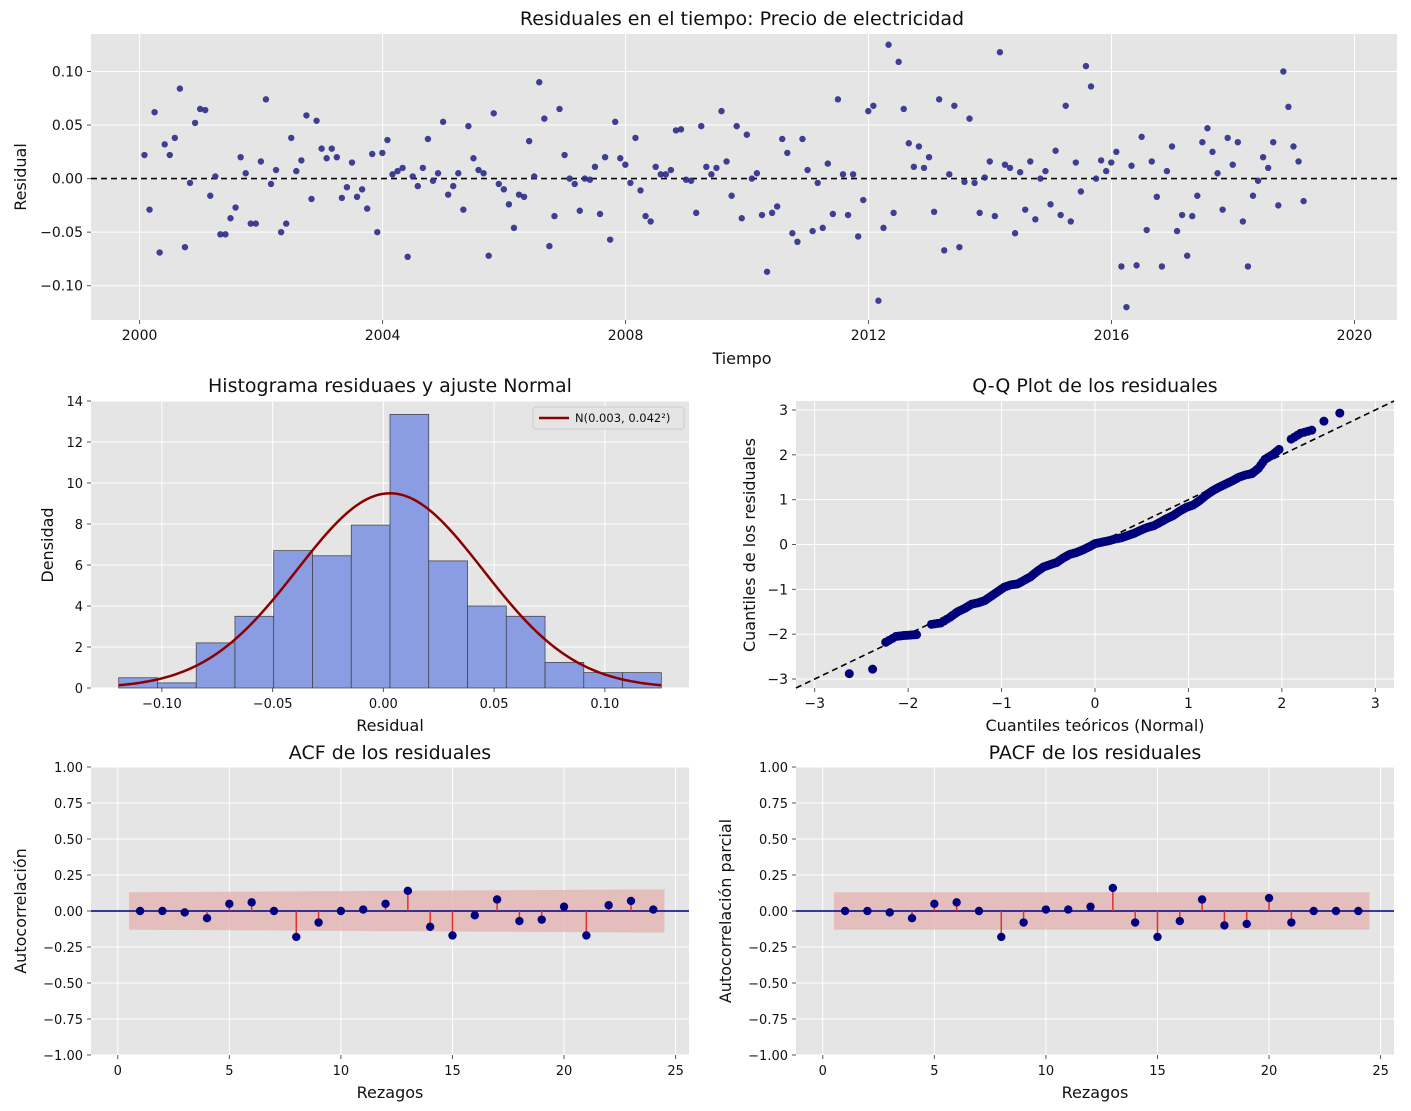 The image size is (1411, 1111). I want to click on acf-ytick-label: −0.50, so click(63, 984).